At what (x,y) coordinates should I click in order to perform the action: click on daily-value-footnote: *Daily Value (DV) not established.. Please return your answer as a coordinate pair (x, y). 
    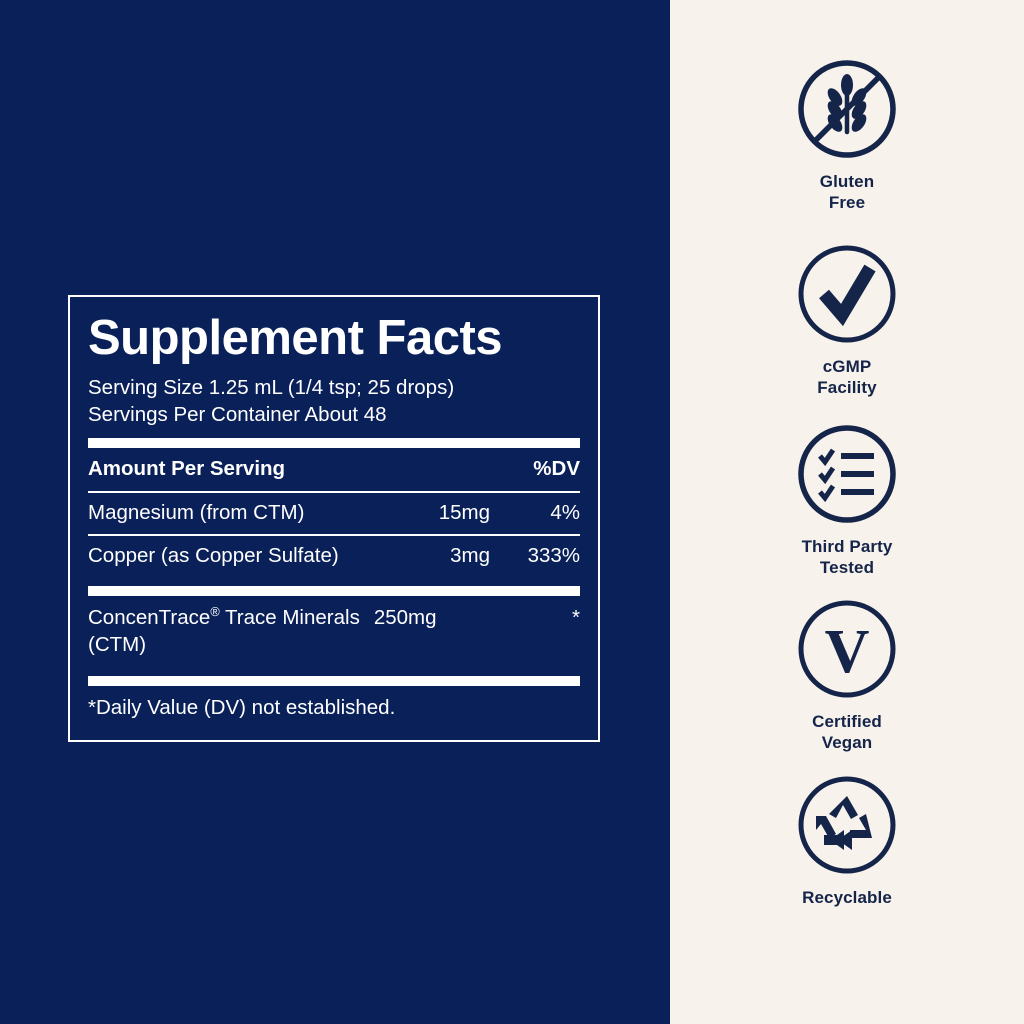
    Looking at the image, I should click on (242, 708).